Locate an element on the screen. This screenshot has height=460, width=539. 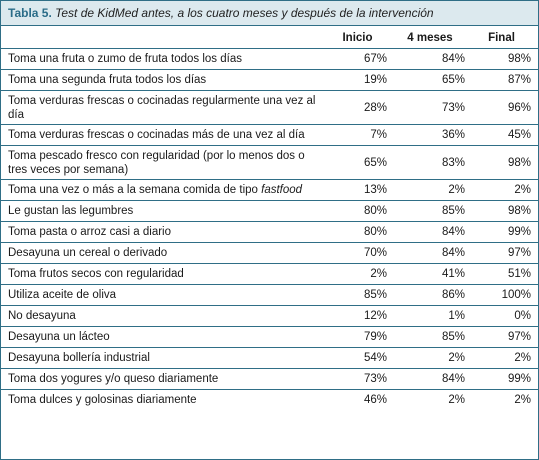
cell-inicio: 13% is located at coordinates (361, 190).